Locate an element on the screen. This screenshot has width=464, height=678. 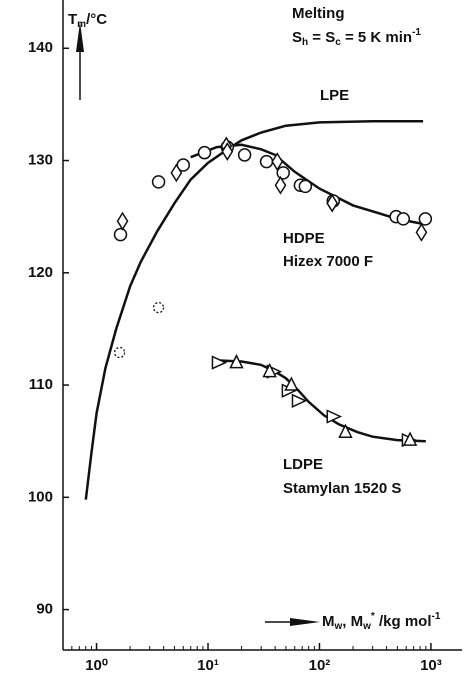
rate-label: Sh = Sc = 5 K min-1 is located at coordinates (356, 37).